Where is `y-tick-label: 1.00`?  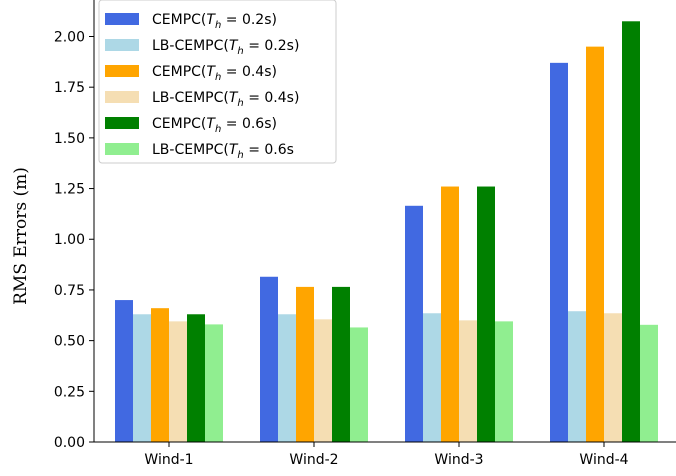 y-tick-label: 1.00 is located at coordinates (69, 240).